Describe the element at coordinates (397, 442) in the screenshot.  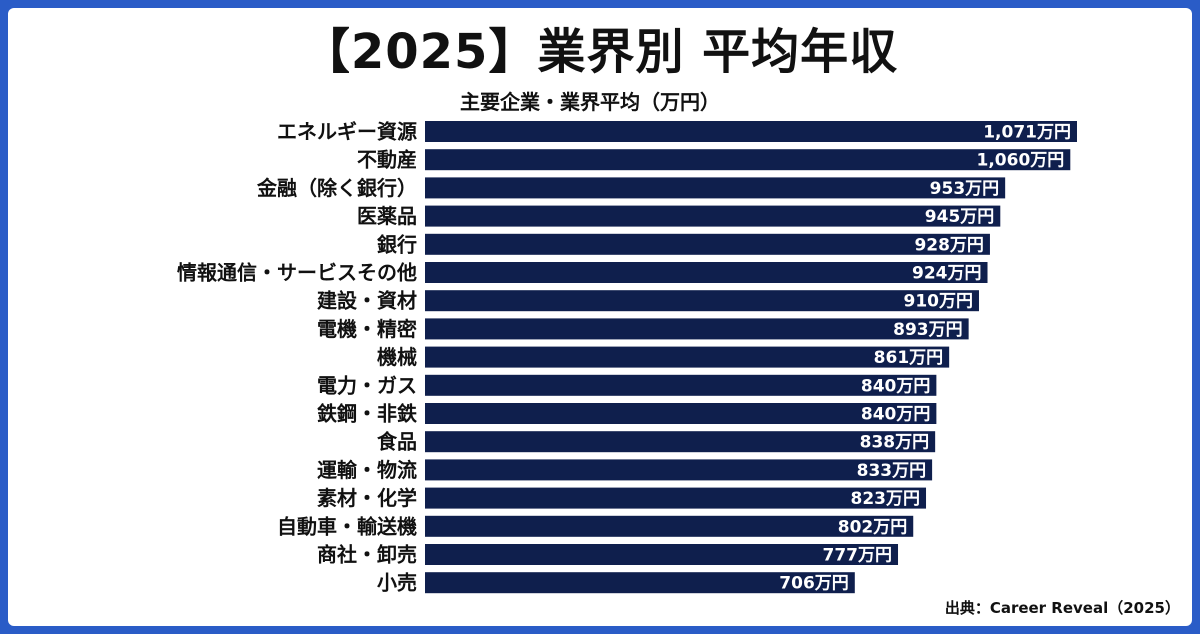
I see `category-label: 食品` at that location.